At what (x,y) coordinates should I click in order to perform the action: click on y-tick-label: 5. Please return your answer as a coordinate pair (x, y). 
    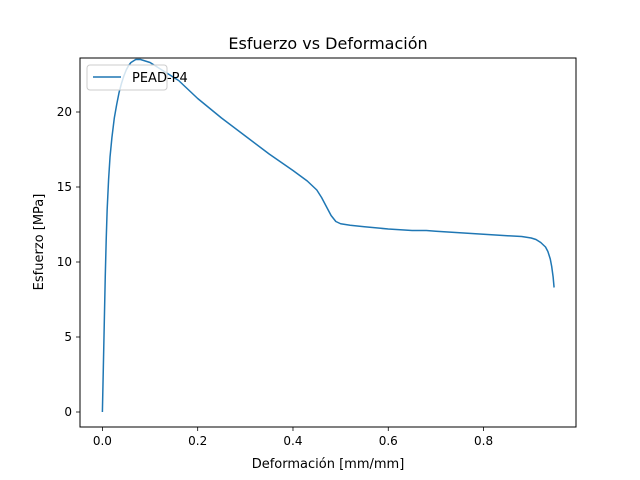
    Looking at the image, I should click on (68, 337).